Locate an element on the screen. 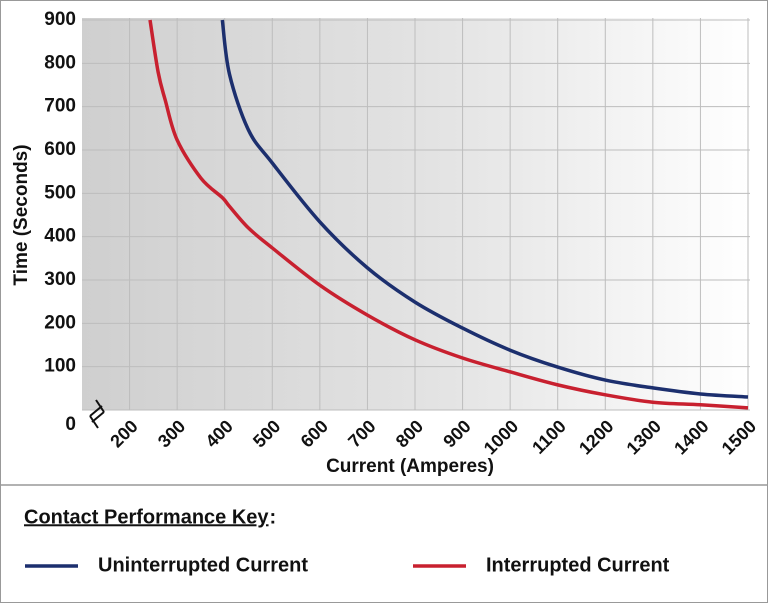 The width and height of the screenshot is (768, 603). legend-title: Contact Performance Key is located at coordinates (146, 517).